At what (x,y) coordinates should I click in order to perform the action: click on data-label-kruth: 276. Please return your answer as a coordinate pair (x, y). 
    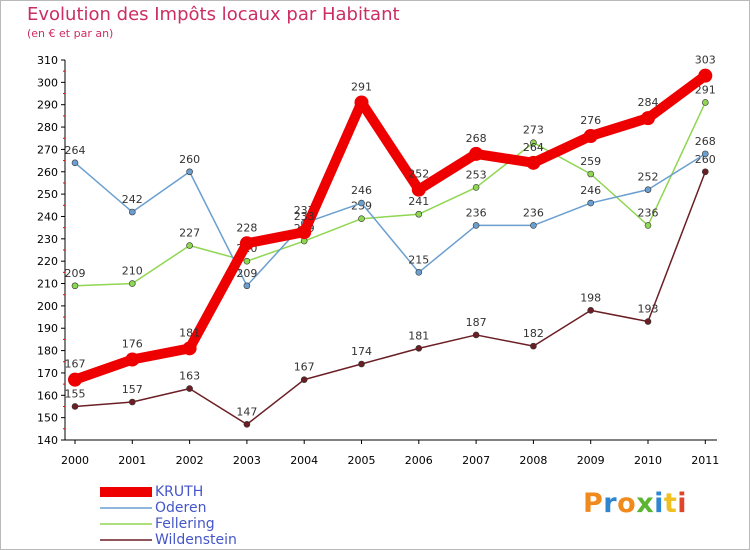
    Looking at the image, I should click on (590, 120).